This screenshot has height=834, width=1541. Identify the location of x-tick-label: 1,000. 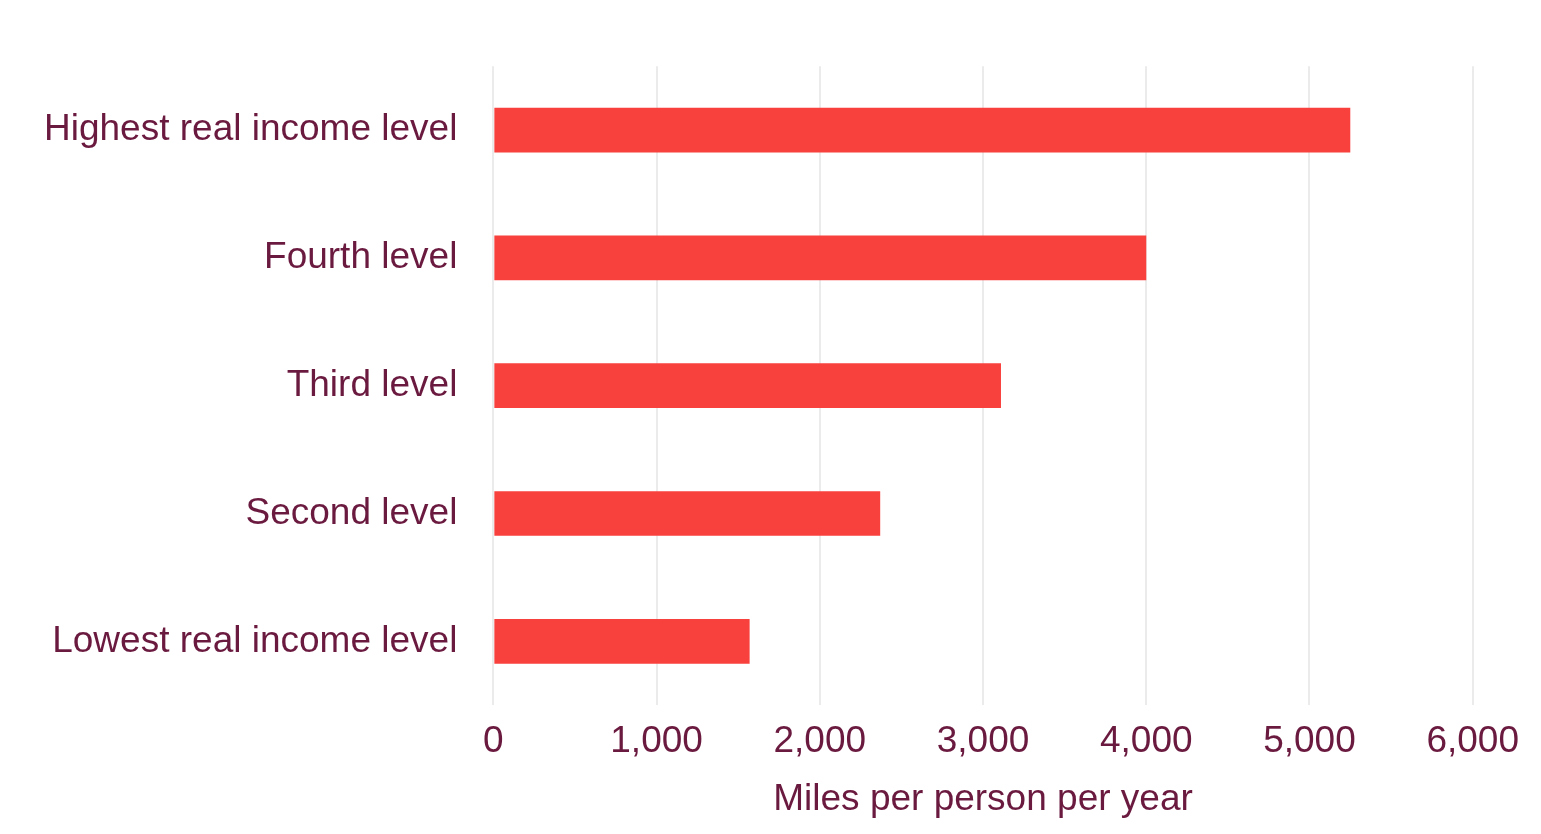
(656, 739).